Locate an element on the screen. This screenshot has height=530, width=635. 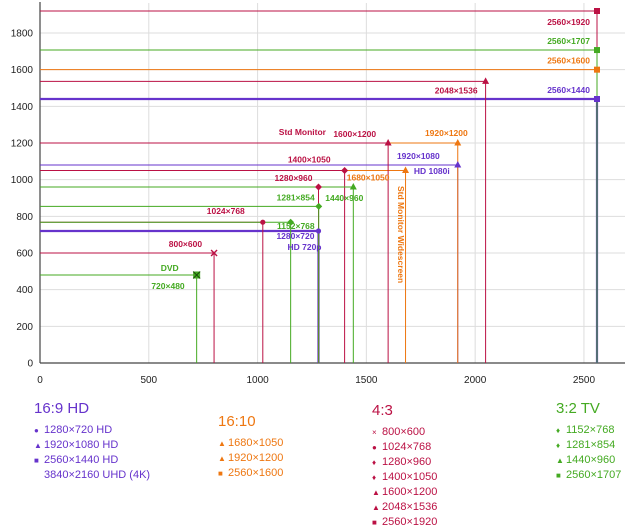
legend-group-16-10: 16:10 ▲ 1680×1050 ▲ 1920×1200 ■ 2560×1600 is located at coordinates (250, 447).